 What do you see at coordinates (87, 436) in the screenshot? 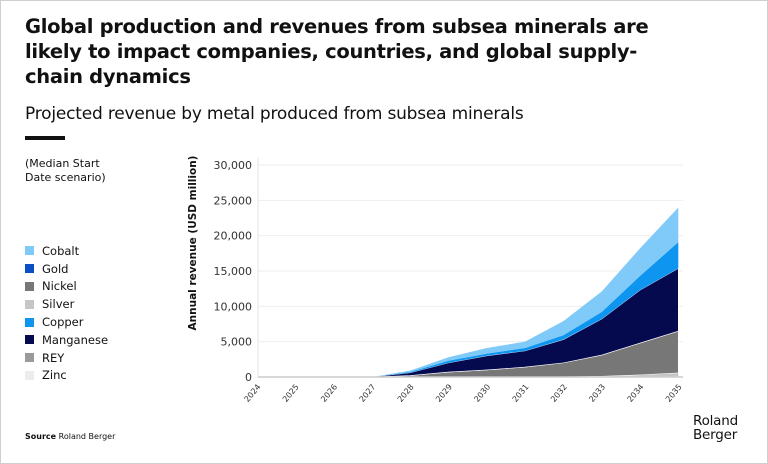
I see `source-text: Roland Berger` at bounding box center [87, 436].